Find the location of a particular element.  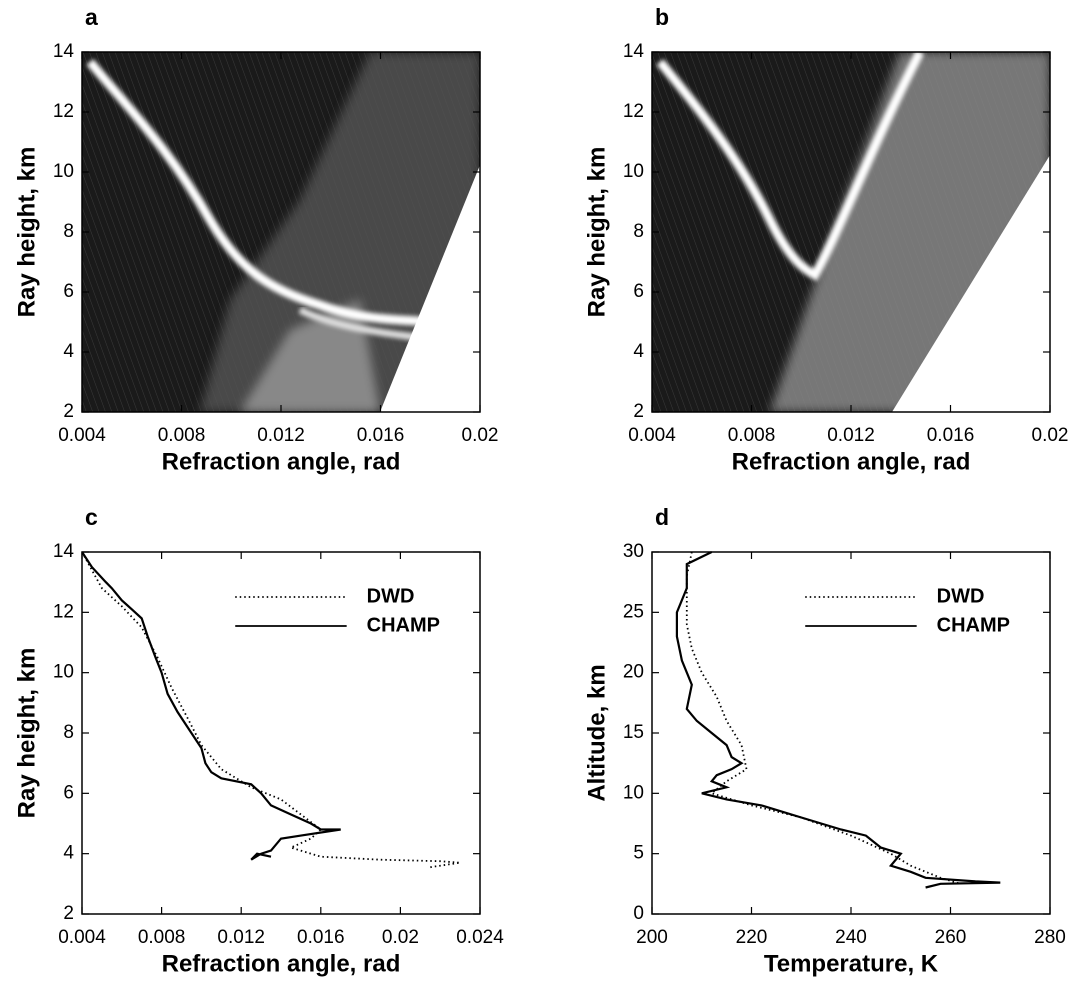

y-tick-label: 25 is located at coordinates (633, 611).